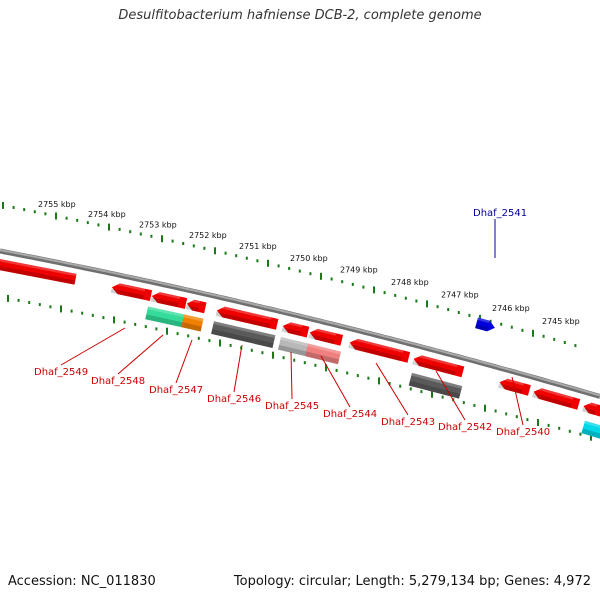  I want to click on gene-d7, so click(590, 429).